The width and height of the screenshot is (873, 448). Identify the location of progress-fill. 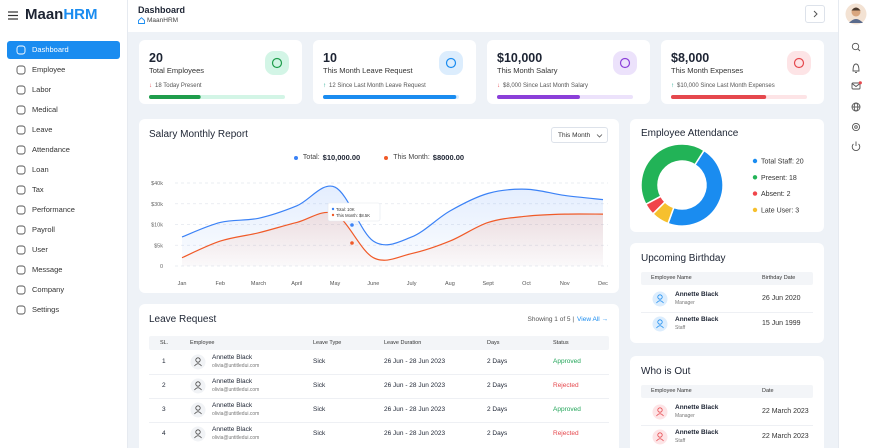
(719, 97).